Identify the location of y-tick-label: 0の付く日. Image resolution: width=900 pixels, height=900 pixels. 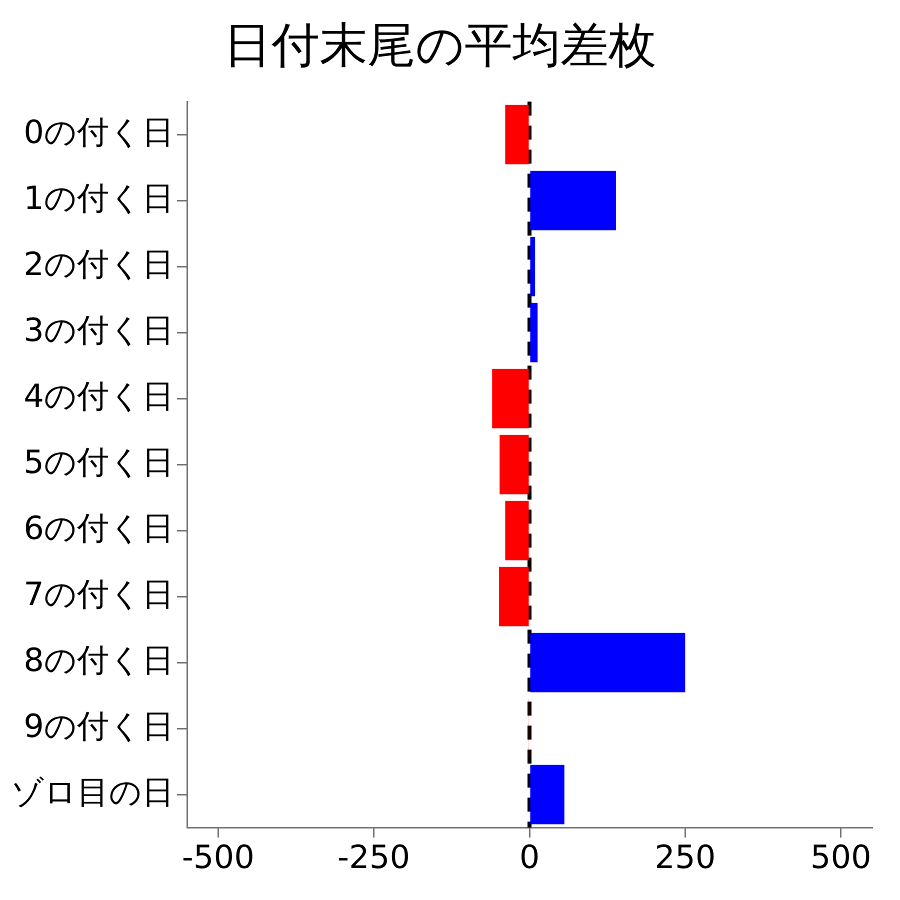
(99, 131).